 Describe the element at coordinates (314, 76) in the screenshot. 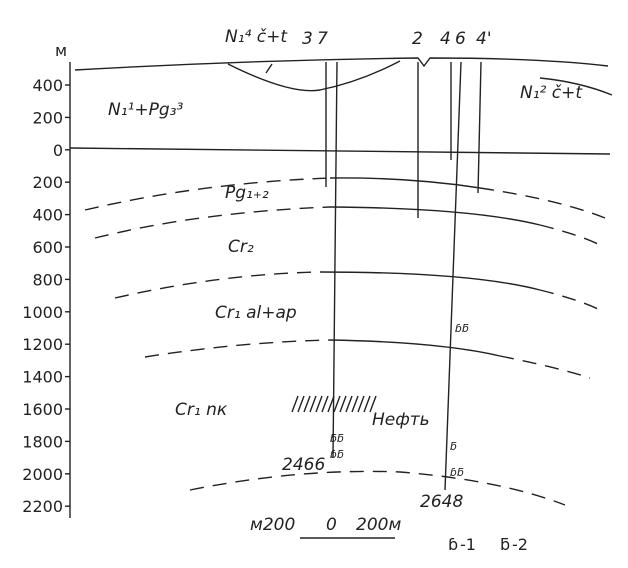

I see `lens` at that location.